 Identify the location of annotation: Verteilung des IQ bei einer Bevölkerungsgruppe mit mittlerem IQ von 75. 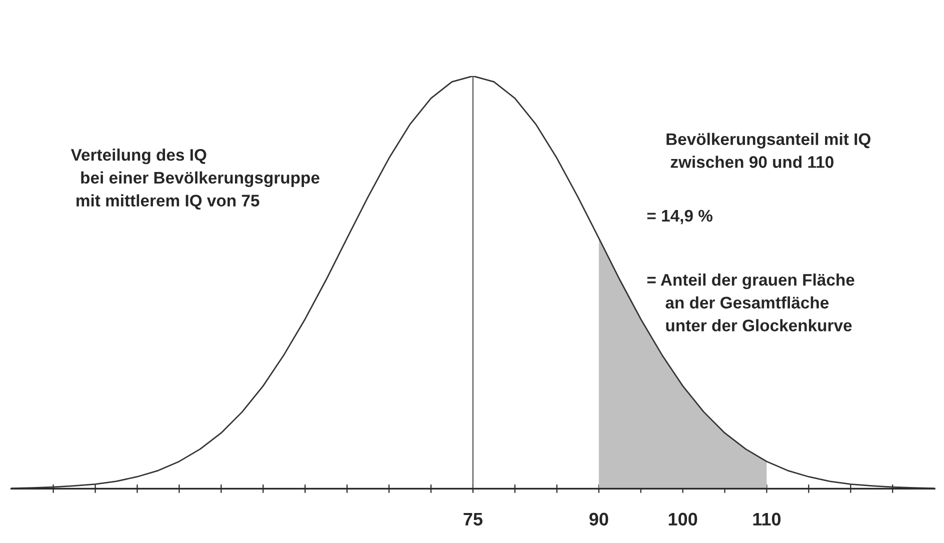
(195, 179).